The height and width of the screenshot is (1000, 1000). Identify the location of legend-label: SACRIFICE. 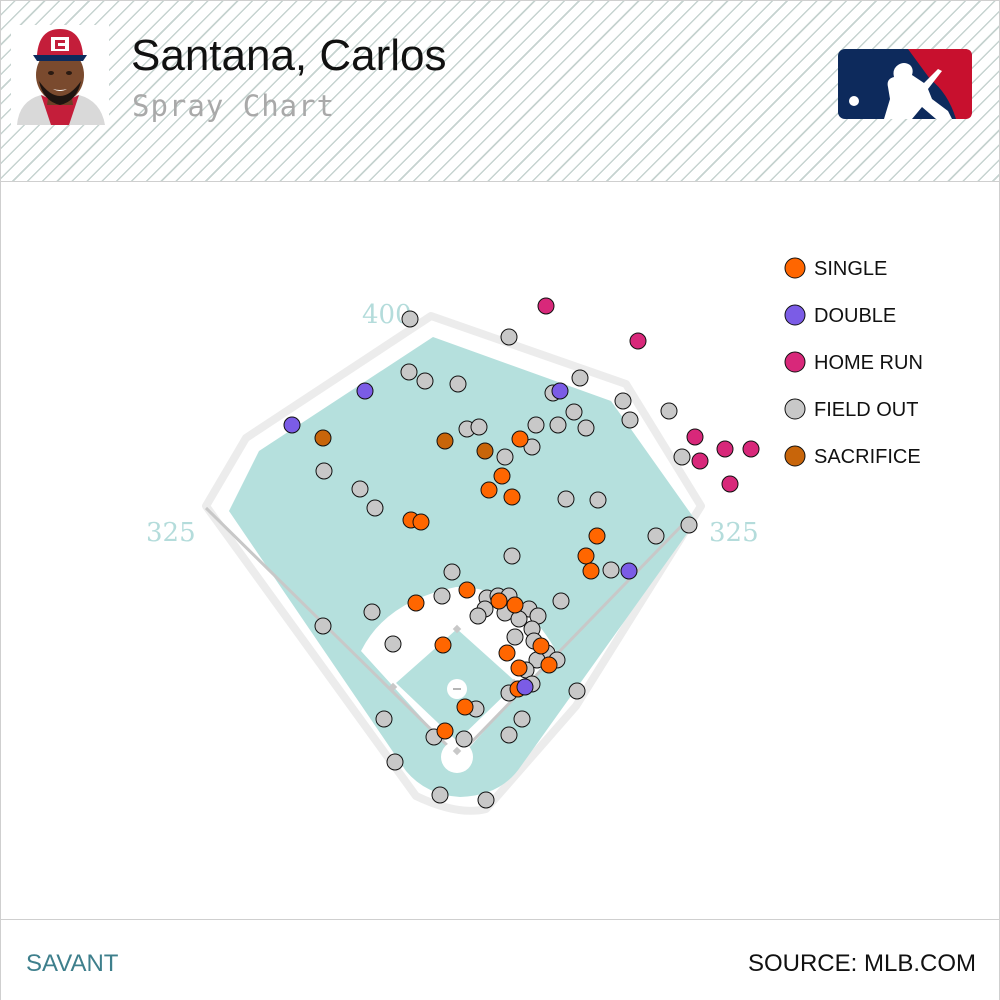
(867, 457).